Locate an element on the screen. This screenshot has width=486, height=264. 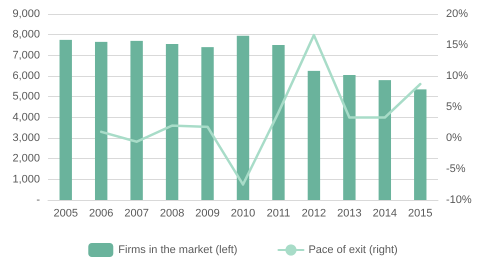
y-tick-label: 7,000 is located at coordinates (26, 55).